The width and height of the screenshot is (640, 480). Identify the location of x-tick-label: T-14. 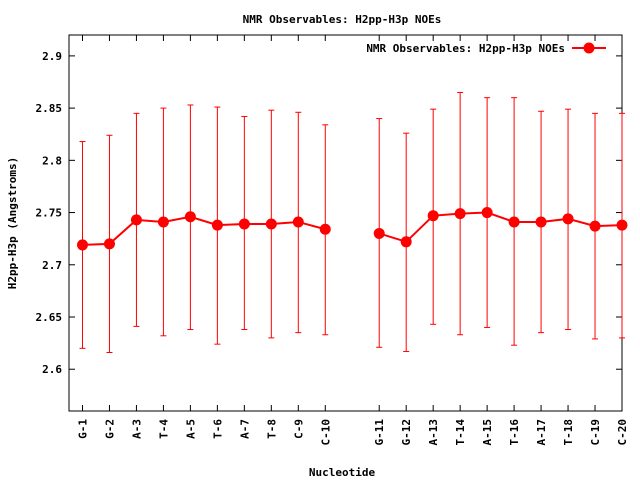
(460, 432).